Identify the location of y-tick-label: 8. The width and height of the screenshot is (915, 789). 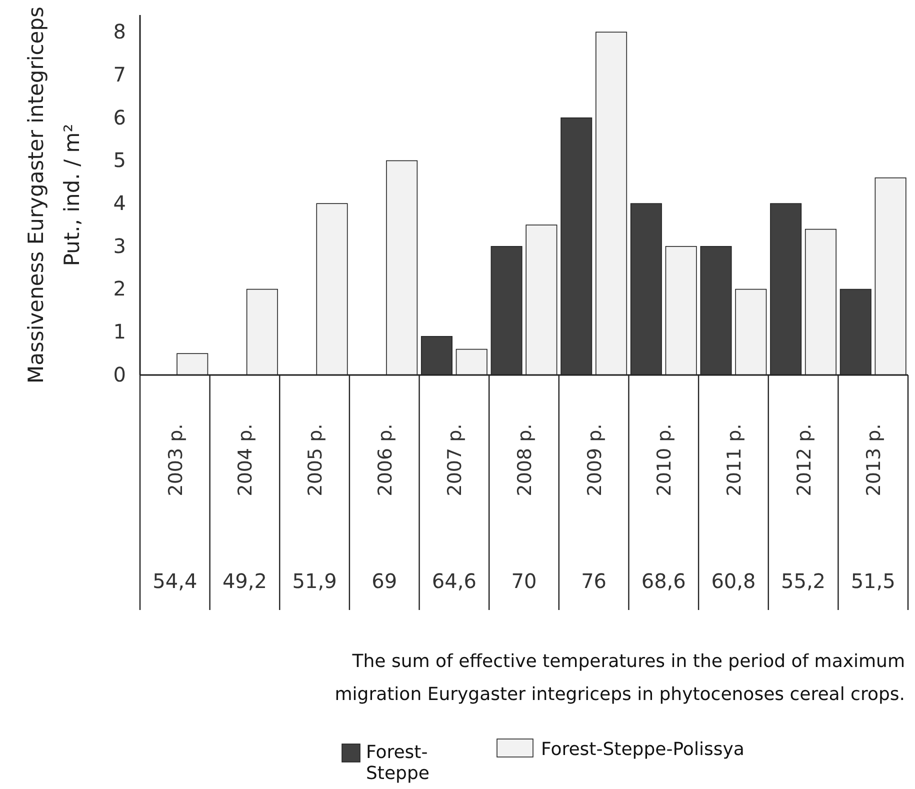
(119, 32).